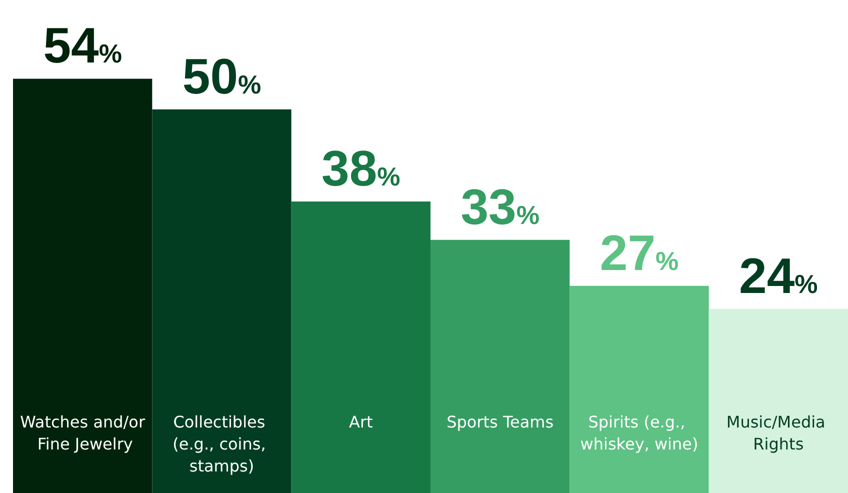  Describe the element at coordinates (222, 76) in the screenshot. I see `data-label: 50%` at that location.